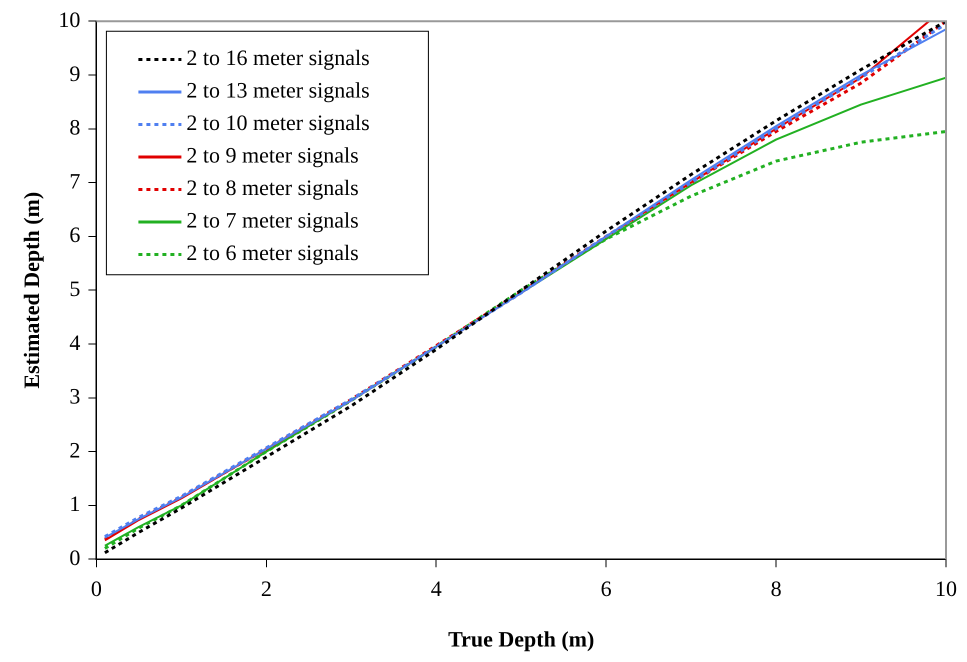 The height and width of the screenshot is (662, 967). Describe the element at coordinates (74, 342) in the screenshot. I see `y-tick-label: 4` at that location.